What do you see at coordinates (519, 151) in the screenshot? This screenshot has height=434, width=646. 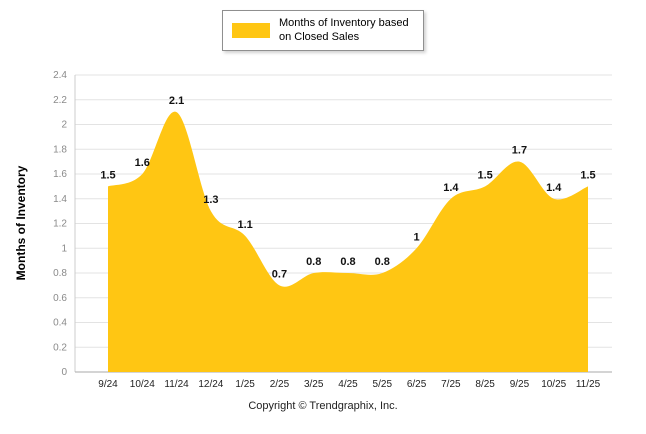 I see `point-label: 1.7` at bounding box center [519, 151].